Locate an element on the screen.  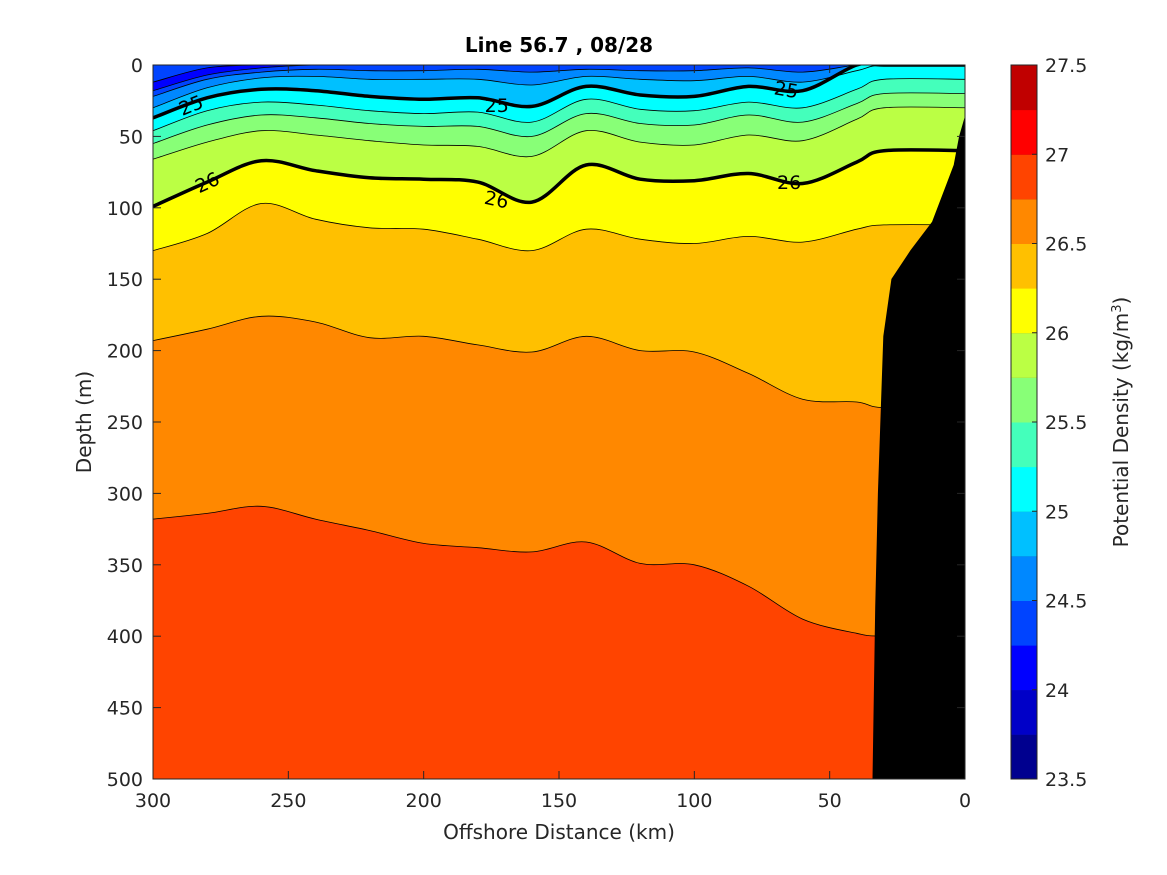
colorbar-tick-label: 26 is located at coordinates (1057, 334).